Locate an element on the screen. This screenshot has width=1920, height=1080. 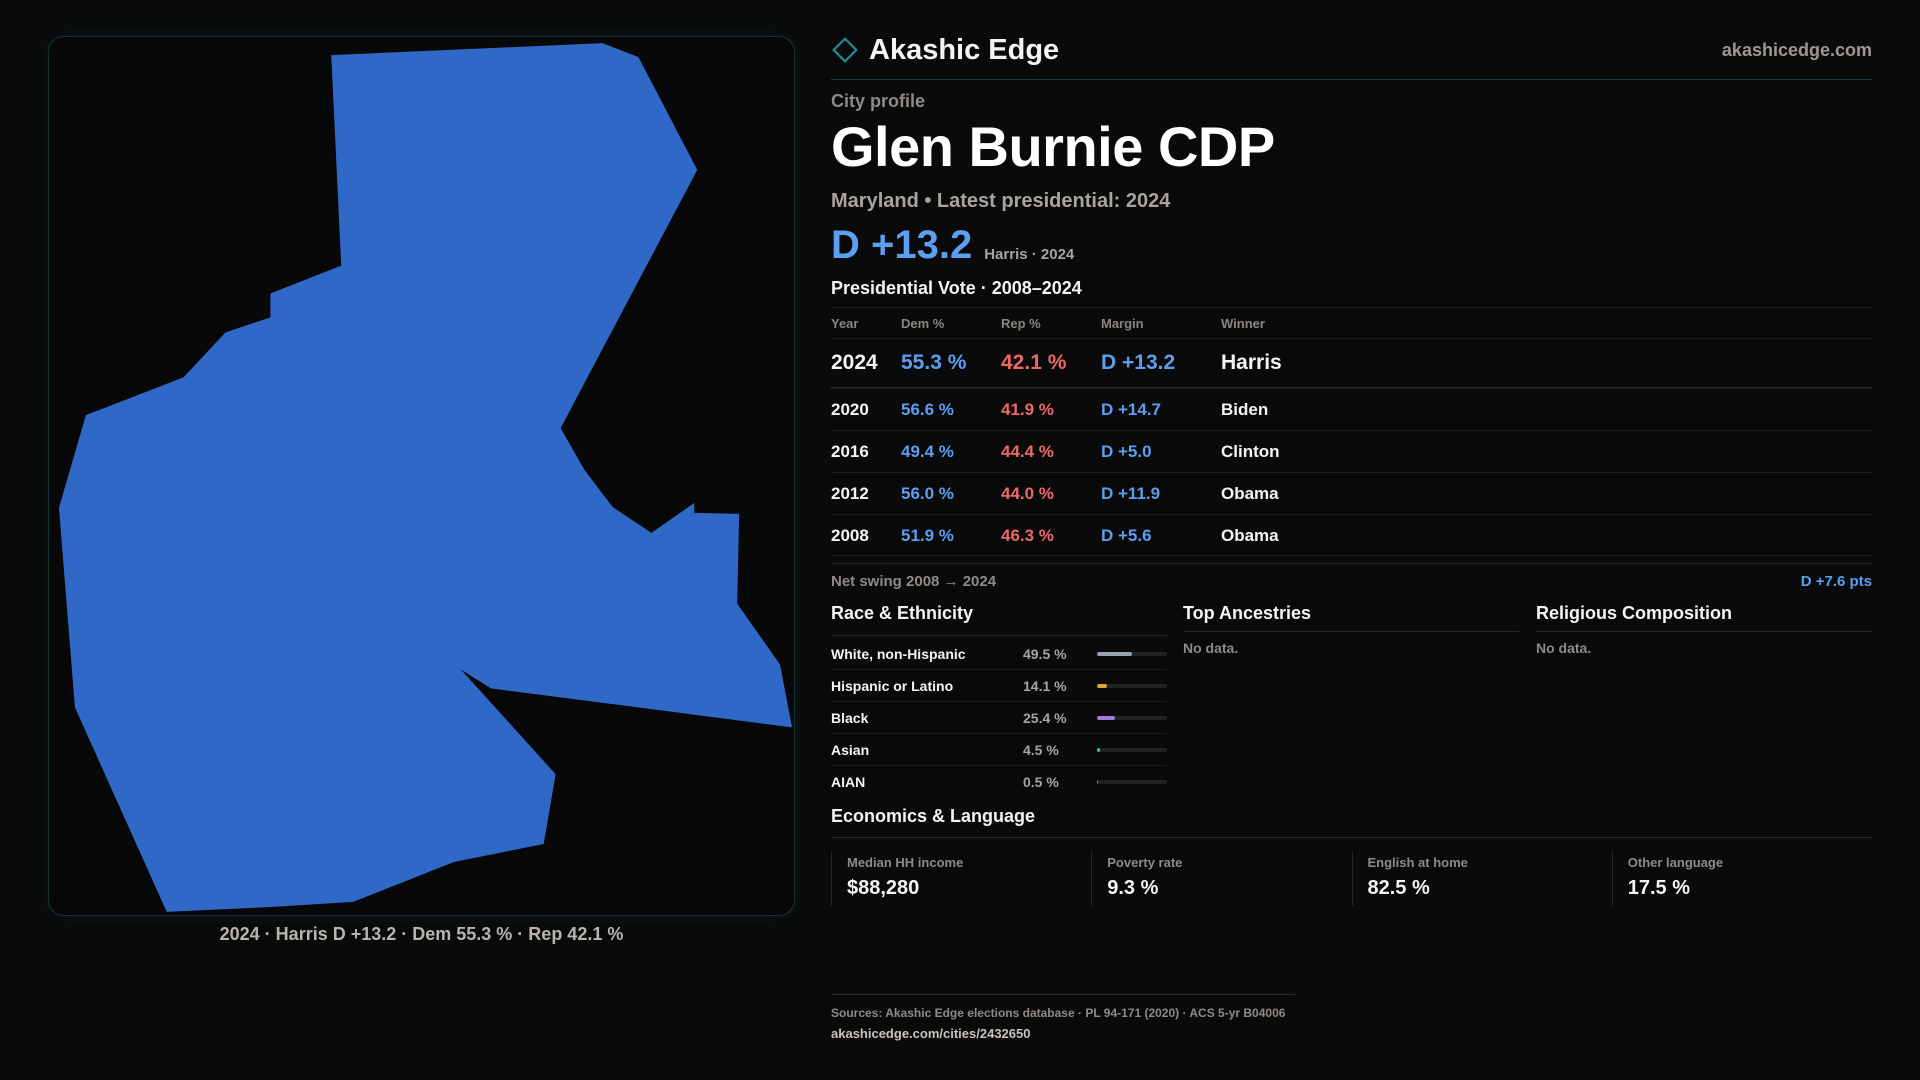
headline-result: D +13.2 Harris · 2024 is located at coordinates (952, 245).